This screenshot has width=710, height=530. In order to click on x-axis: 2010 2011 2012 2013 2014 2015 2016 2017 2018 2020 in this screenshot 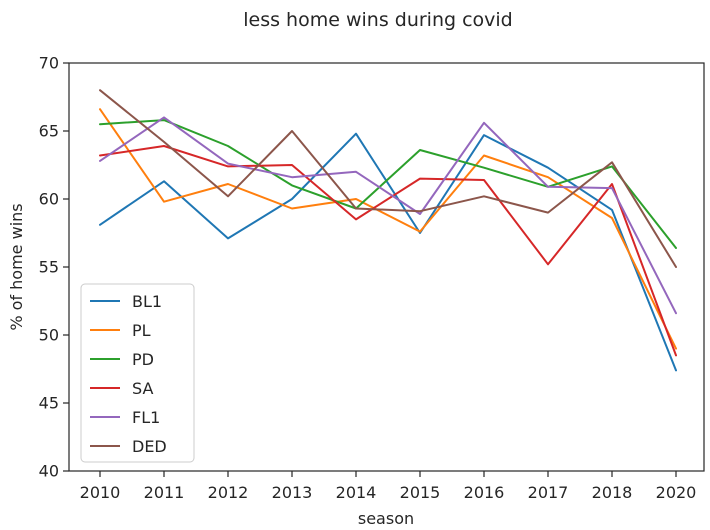, I will do `click(388, 486)`.